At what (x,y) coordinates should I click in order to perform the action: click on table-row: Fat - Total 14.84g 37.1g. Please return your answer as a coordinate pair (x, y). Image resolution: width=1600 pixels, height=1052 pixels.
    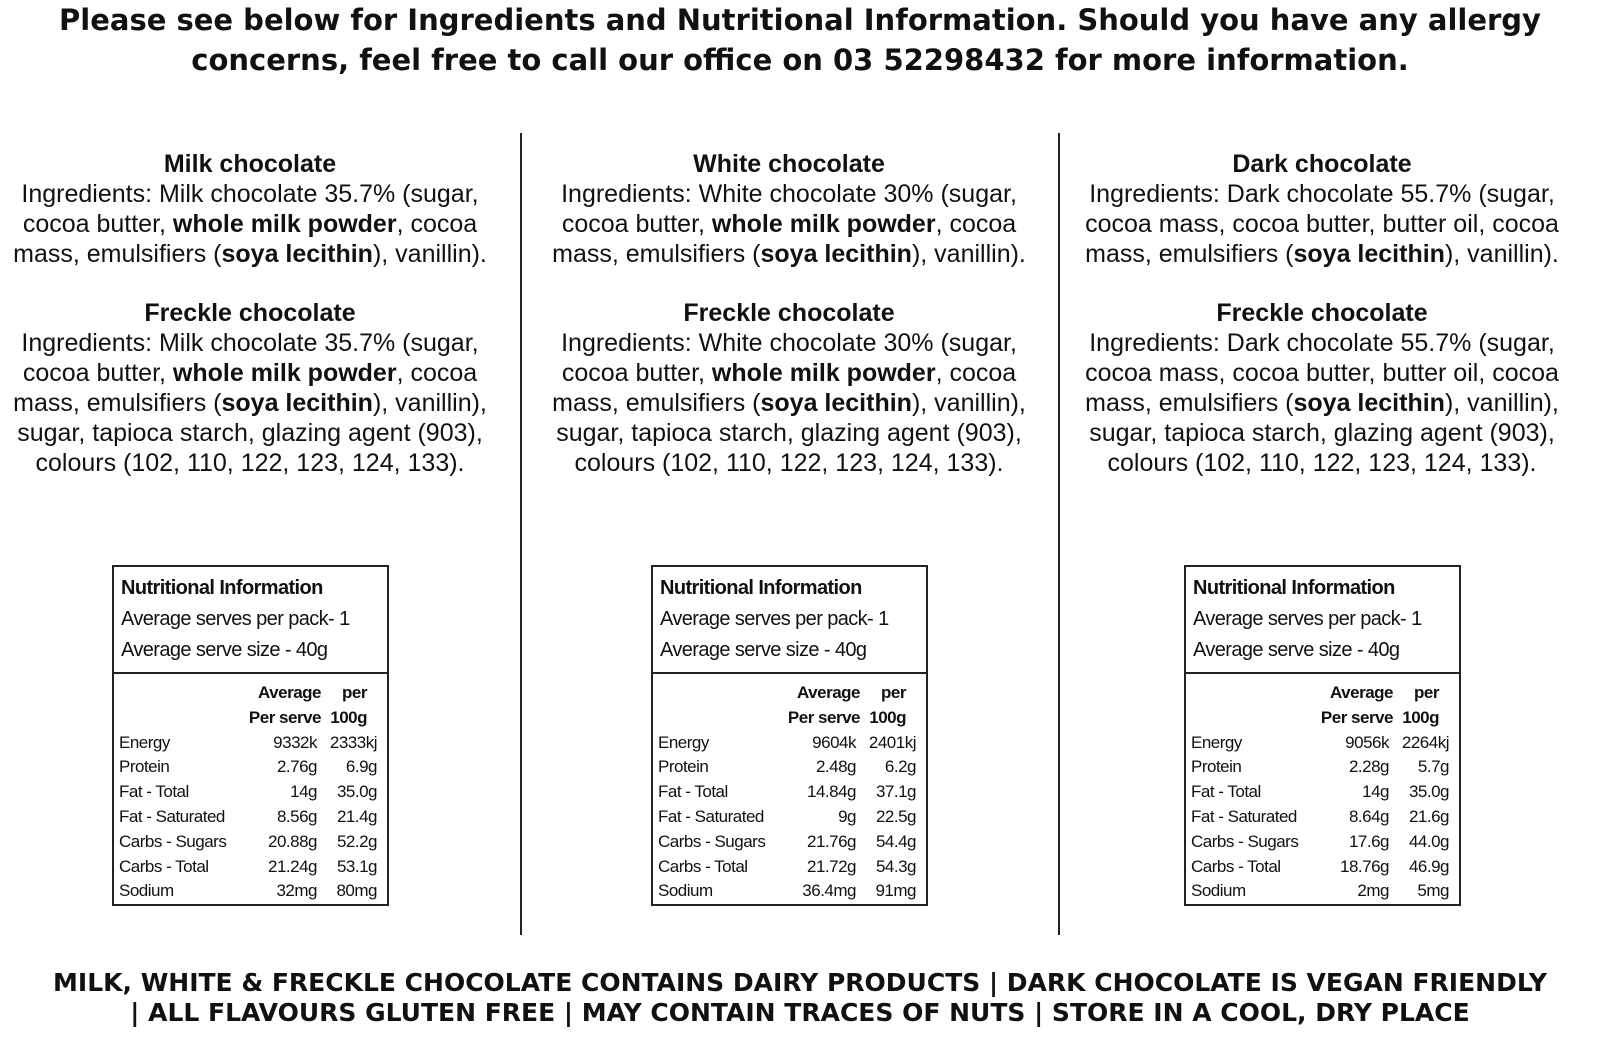
    Looking at the image, I should click on (789, 792).